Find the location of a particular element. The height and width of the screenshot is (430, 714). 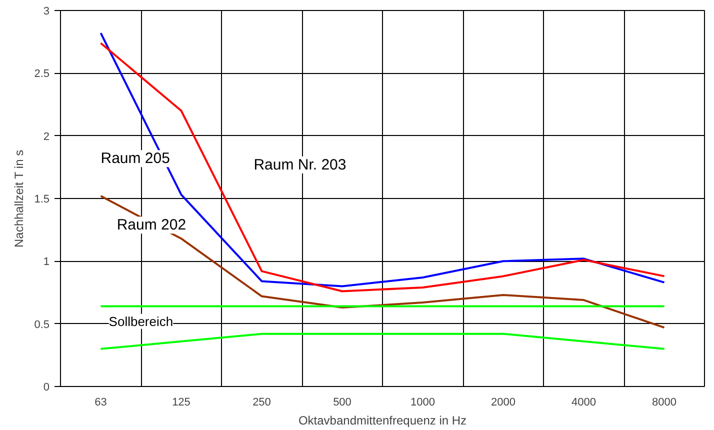

x-tick-label: 250 is located at coordinates (261, 402).